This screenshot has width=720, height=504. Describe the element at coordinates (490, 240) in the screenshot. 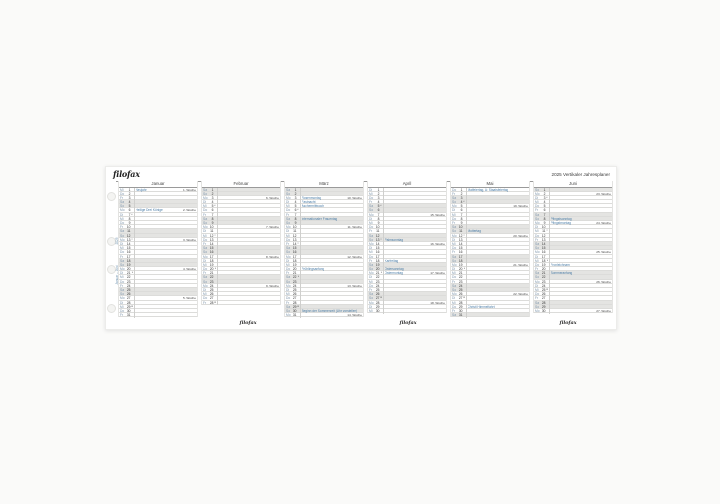

I see `day-row: Di 13` at that location.